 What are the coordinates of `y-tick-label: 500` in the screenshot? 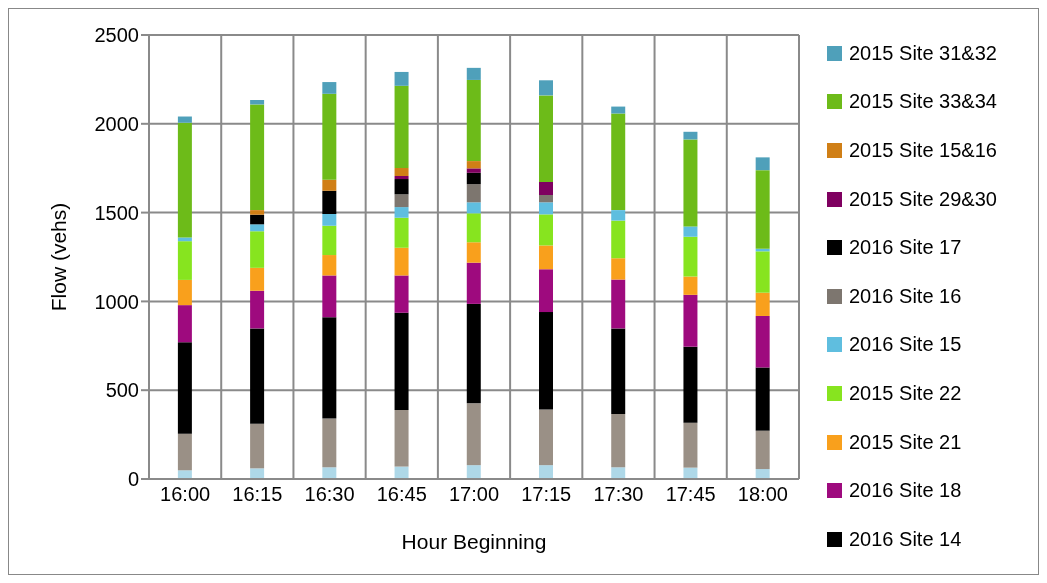 It's located at (122, 390).